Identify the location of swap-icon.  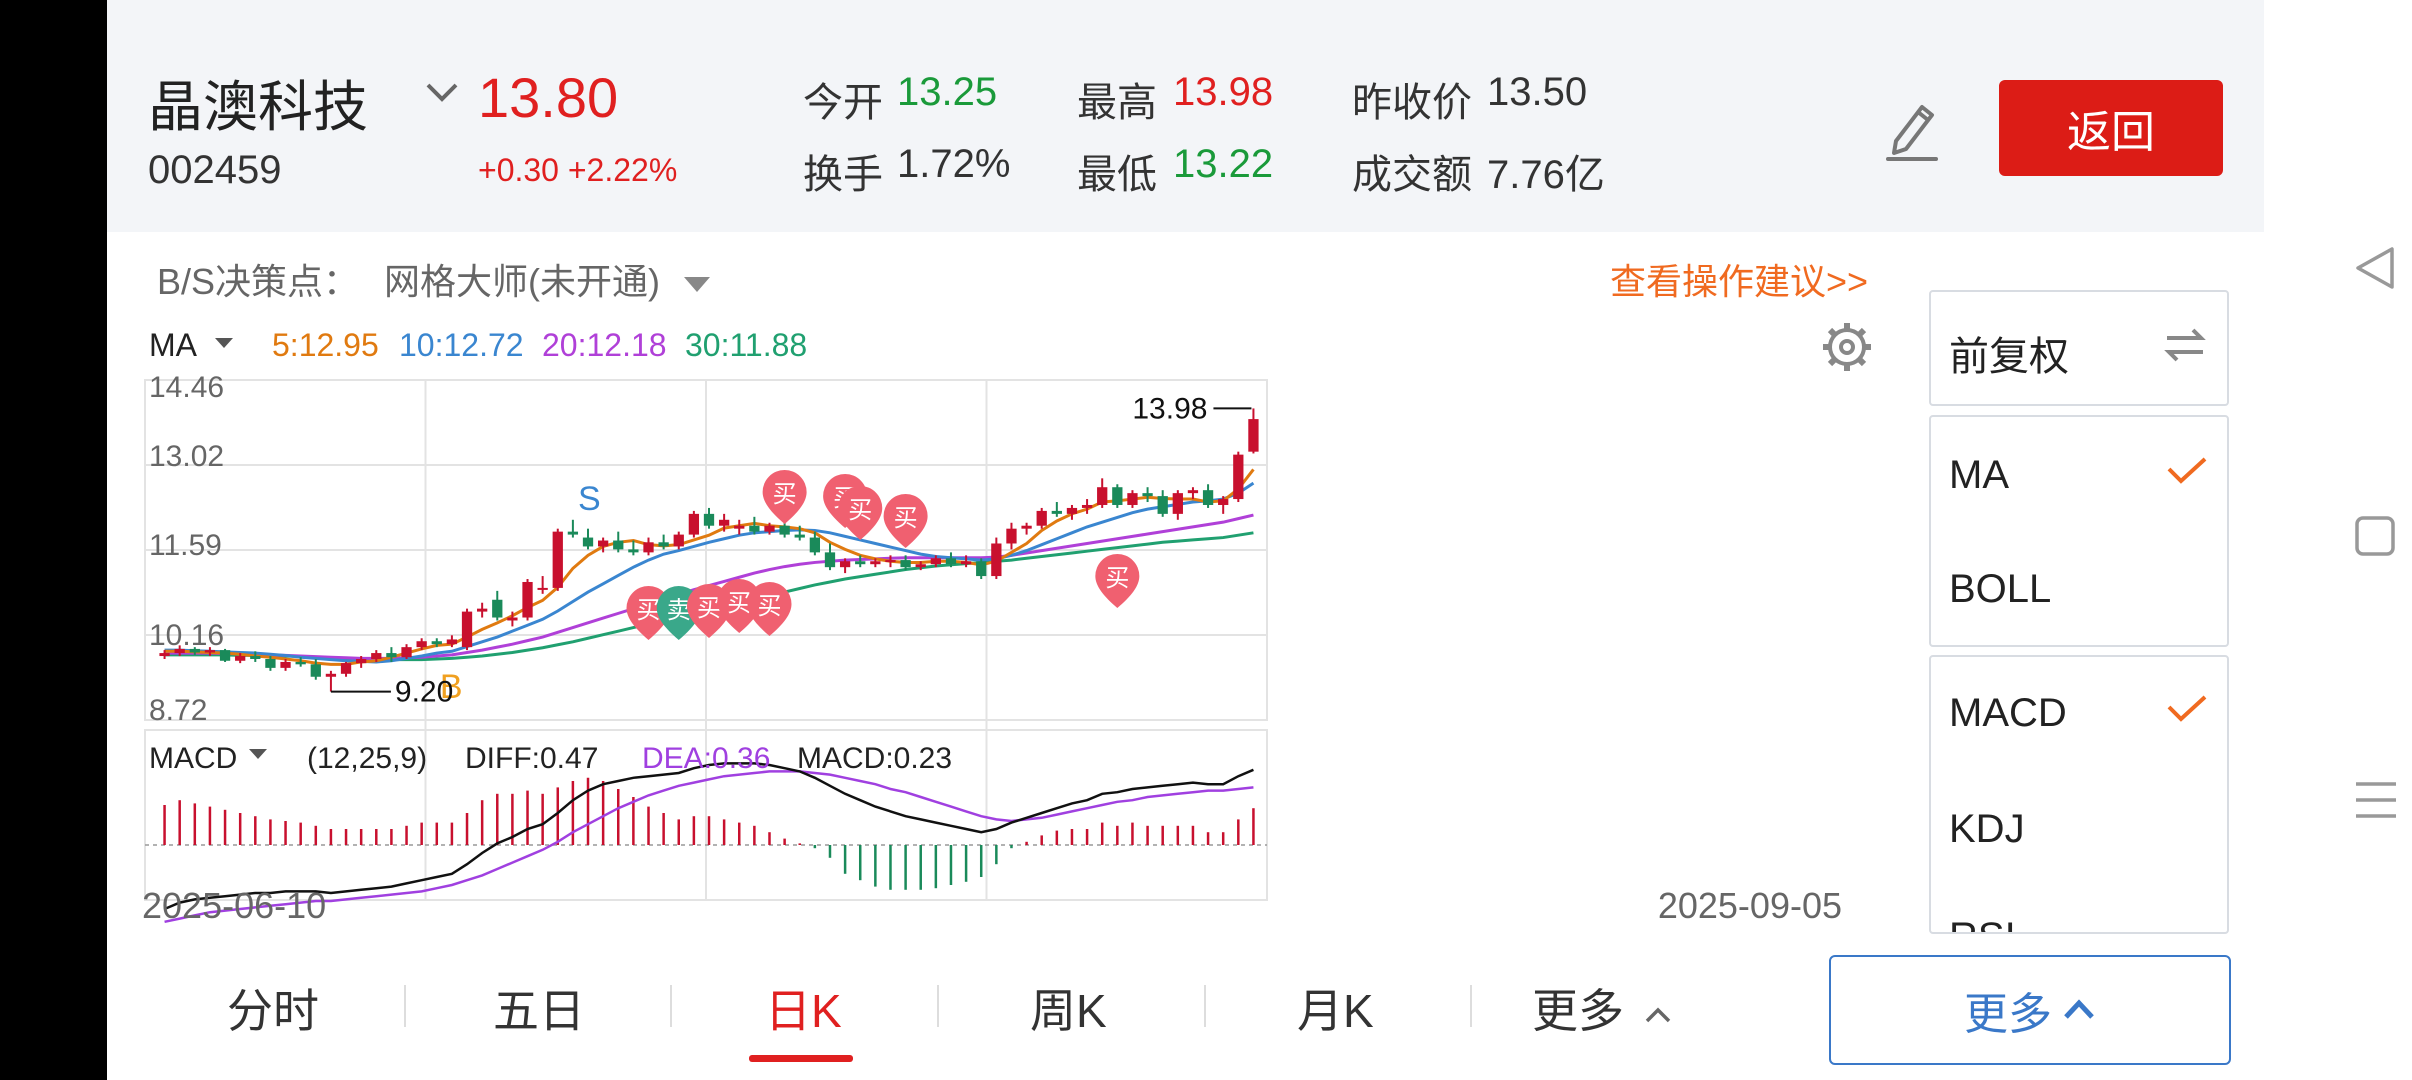
(2185, 345).